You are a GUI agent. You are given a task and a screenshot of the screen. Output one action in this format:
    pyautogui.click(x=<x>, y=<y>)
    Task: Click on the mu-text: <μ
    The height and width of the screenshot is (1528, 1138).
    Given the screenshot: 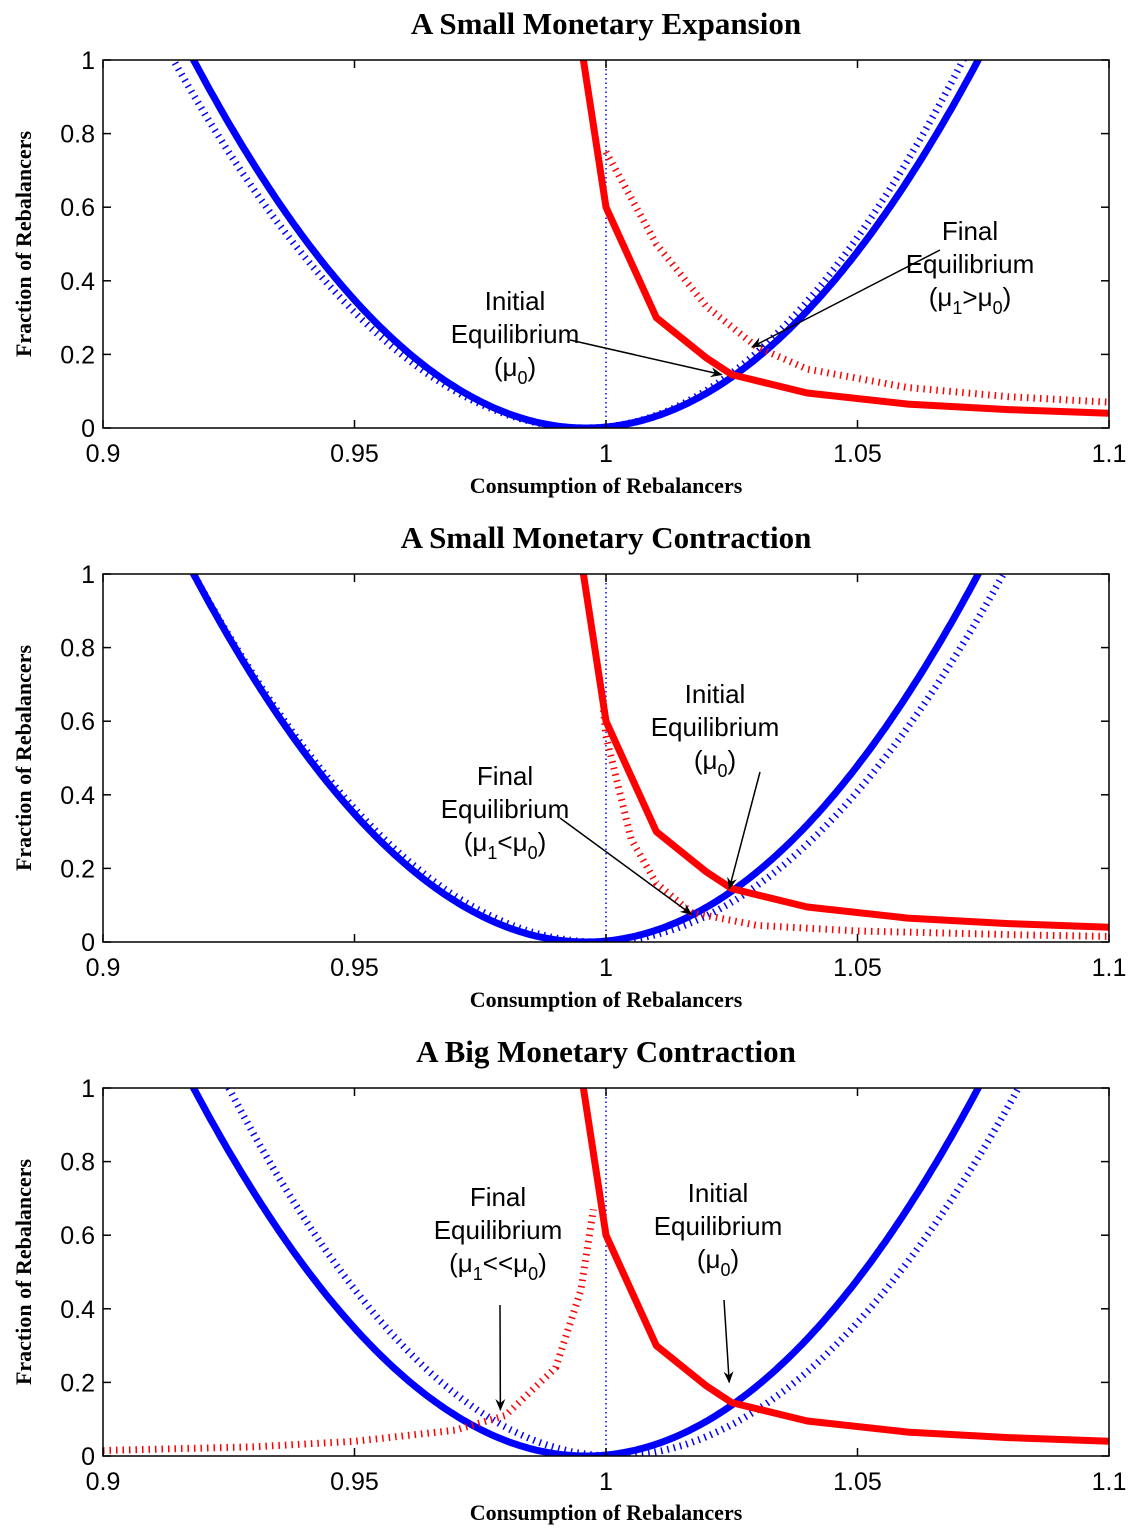 What is the action you would take?
    pyautogui.click(x=512, y=842)
    